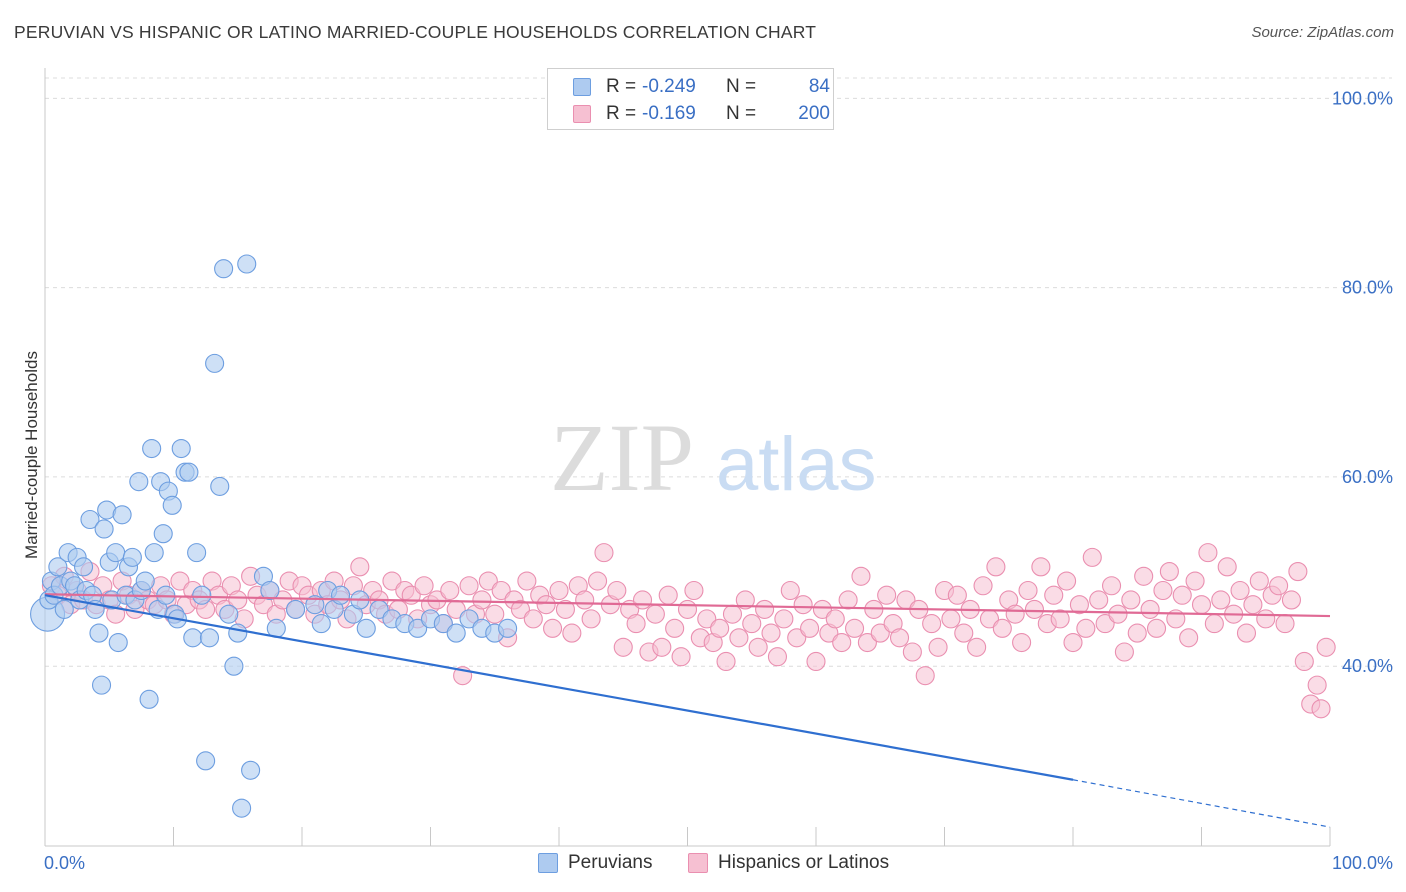  I want to click on x-tick-label: 100.0%, so click(1362, 863).